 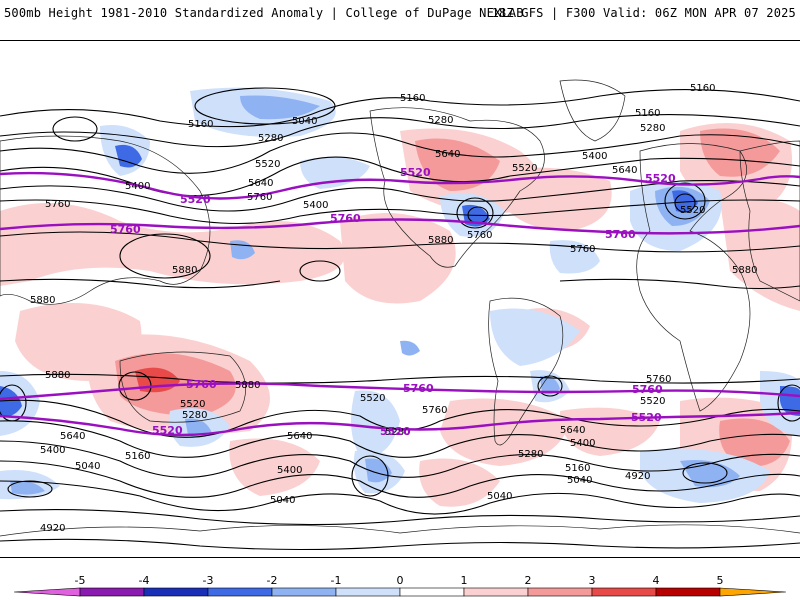 I want to click on colorbar-tick-label: 5, so click(x=720, y=580).